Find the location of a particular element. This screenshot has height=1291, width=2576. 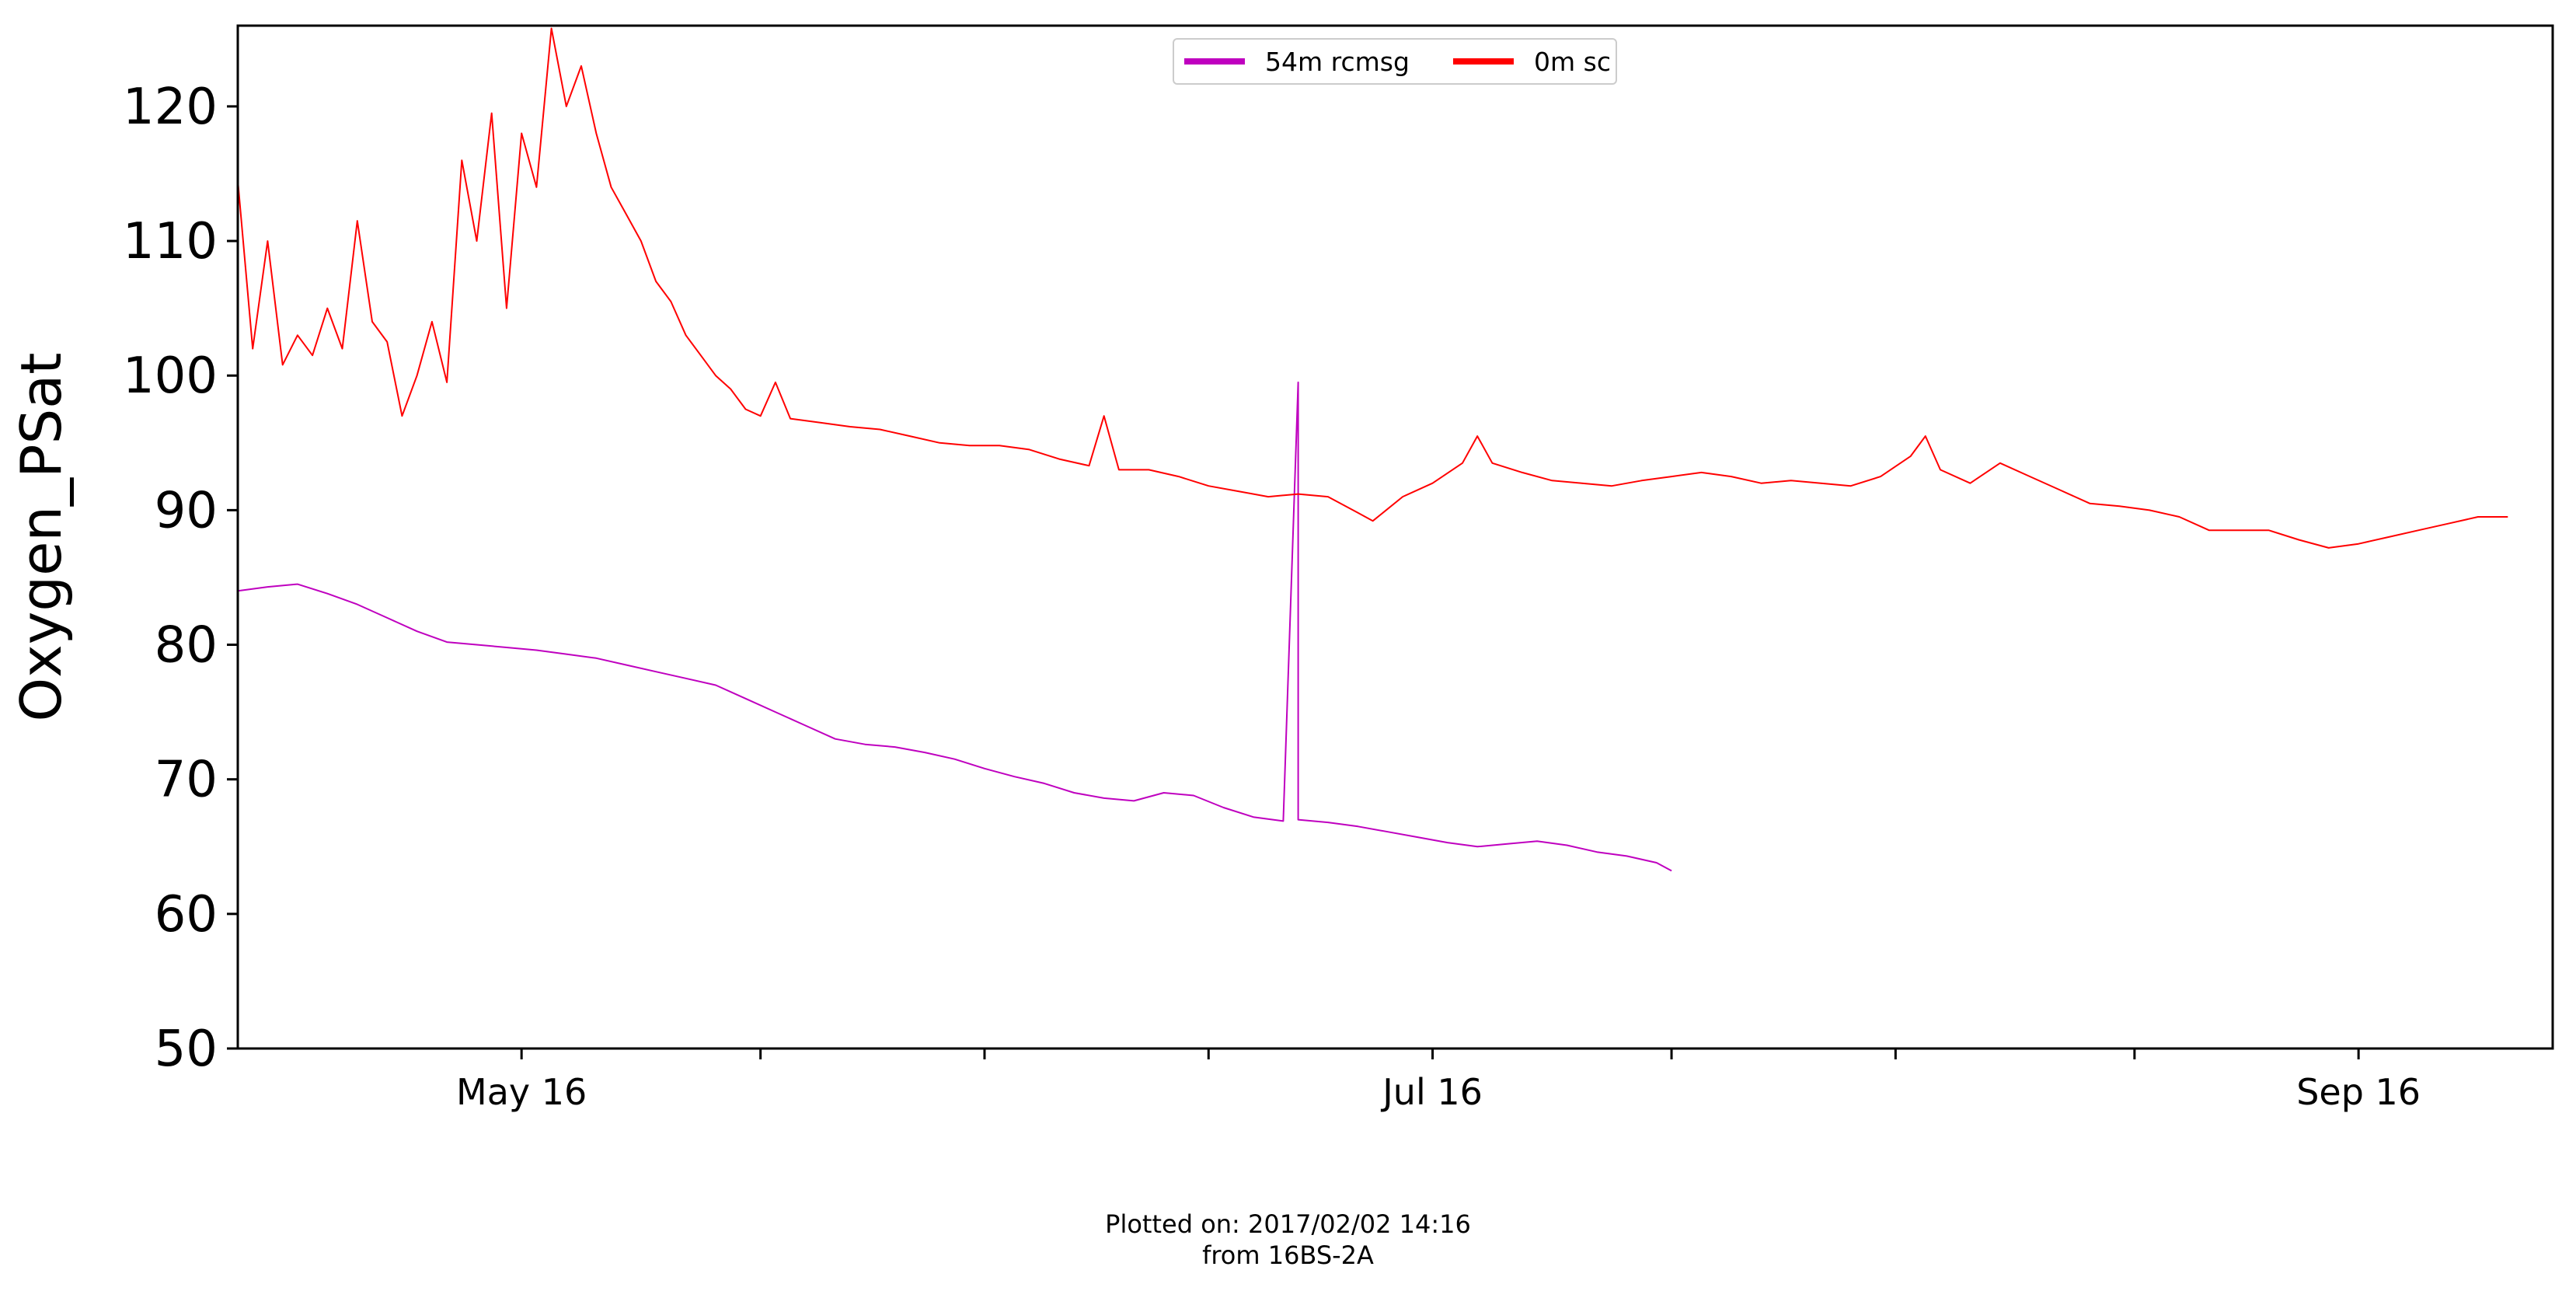

y-tick-label: 110 is located at coordinates (170, 241).